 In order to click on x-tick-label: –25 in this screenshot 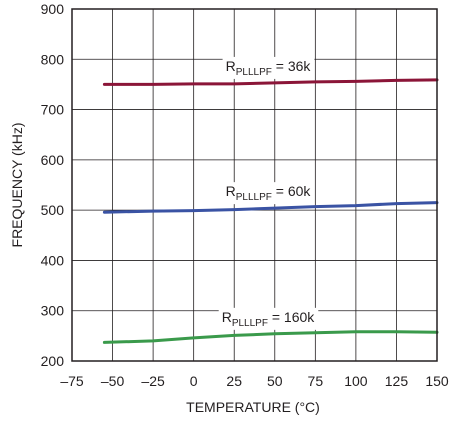, I will do `click(153, 381)`.